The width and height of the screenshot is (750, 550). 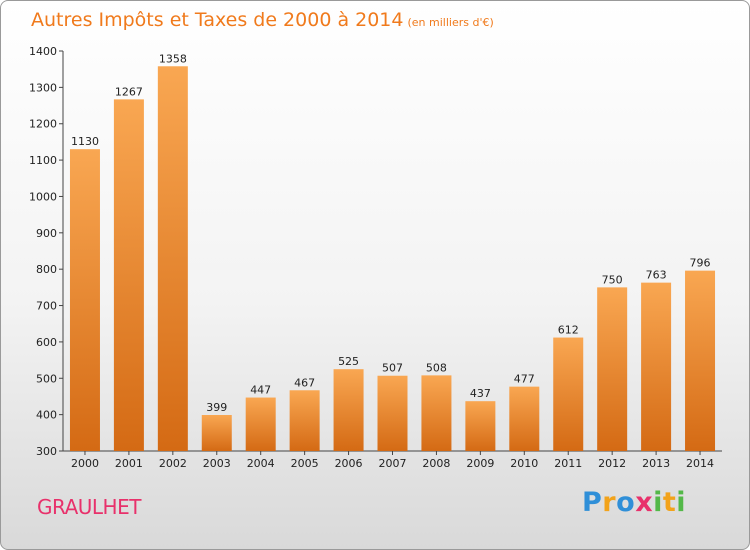 What do you see at coordinates (46, 233) in the screenshot?
I see `y-tick-label: 900` at bounding box center [46, 233].